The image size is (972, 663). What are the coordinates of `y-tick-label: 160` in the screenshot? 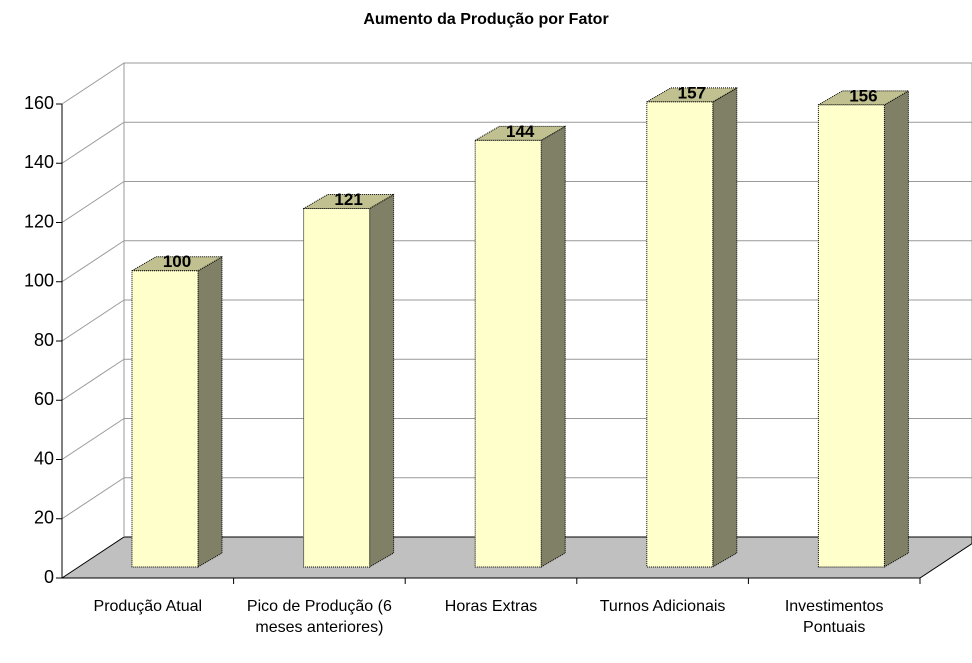 It's located at (39, 103).